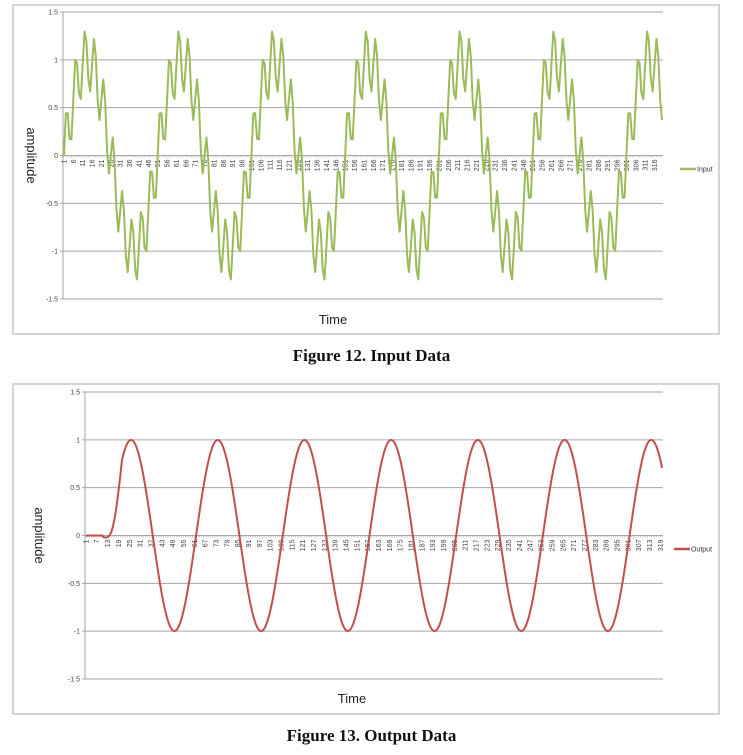 This screenshot has width=743, height=755. Describe the element at coordinates (607, 545) in the screenshot. I see `x-tick-label: 289` at that location.